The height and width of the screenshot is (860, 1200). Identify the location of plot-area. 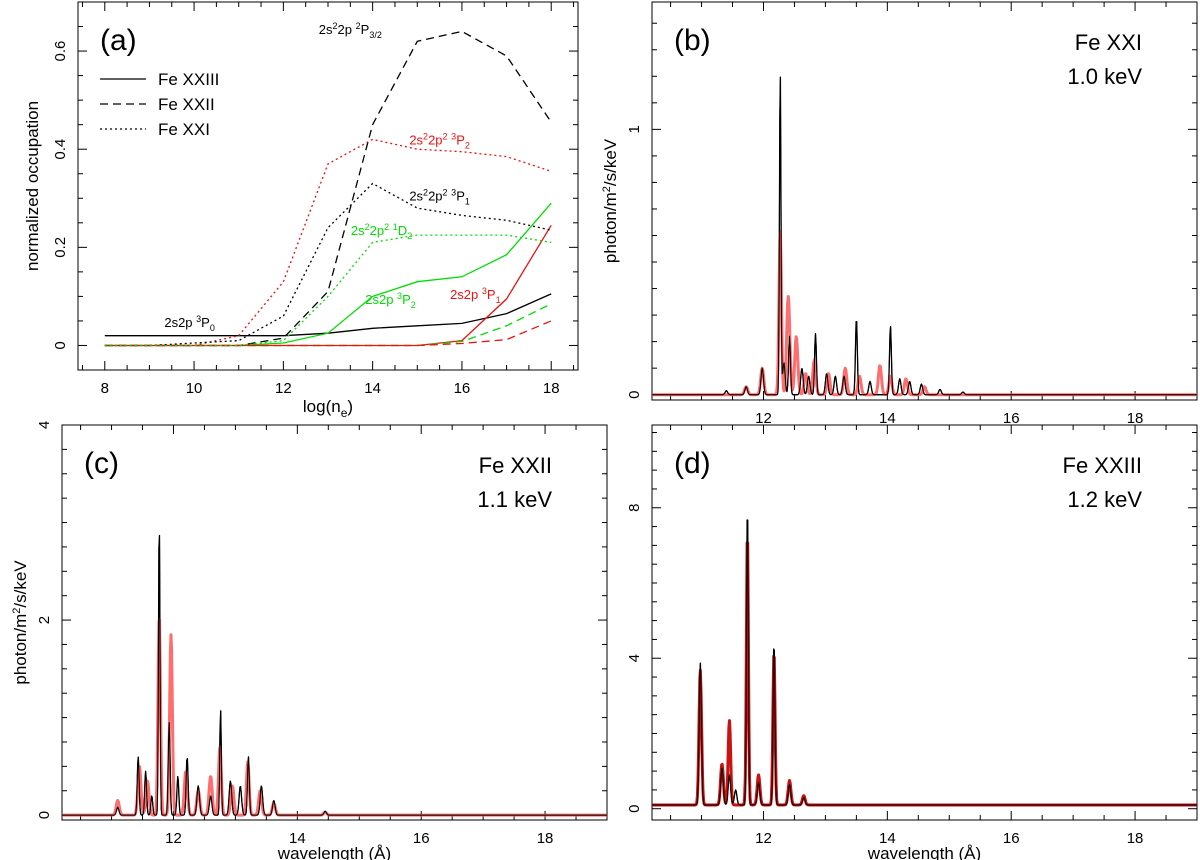
(334, 675).